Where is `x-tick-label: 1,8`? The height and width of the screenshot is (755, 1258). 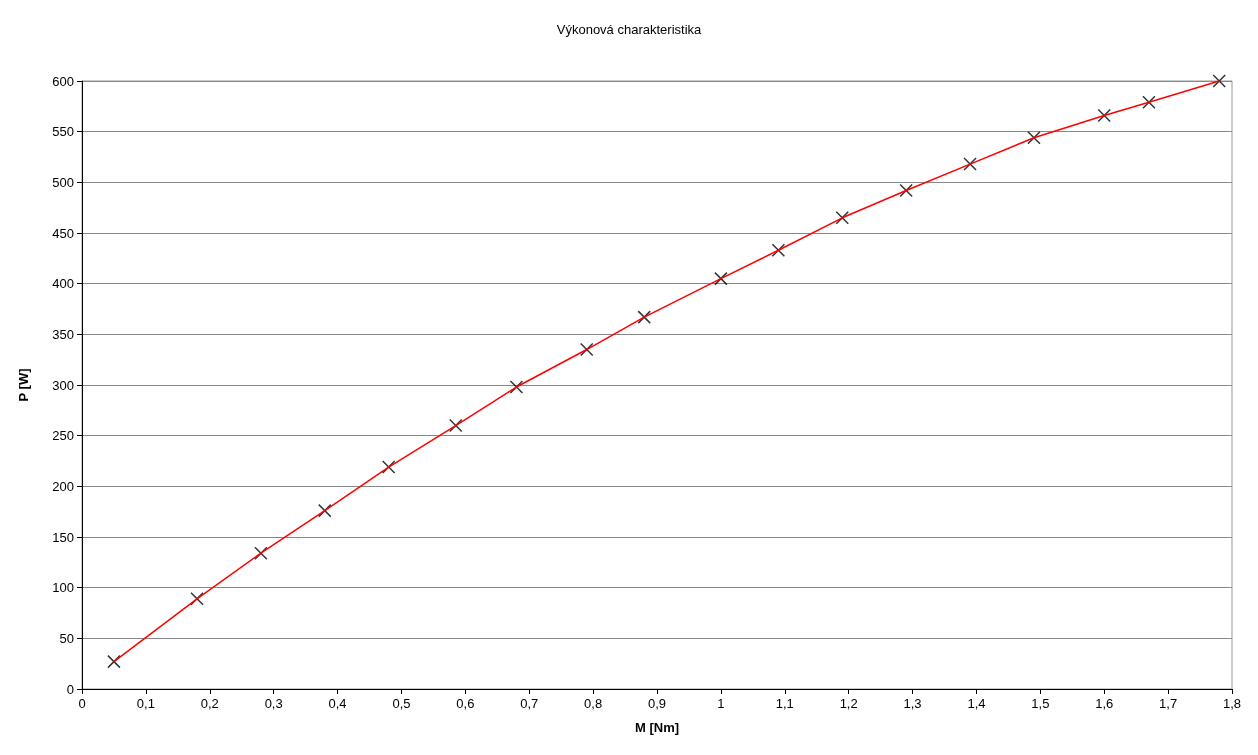
x-tick-label: 1,8 is located at coordinates (1232, 703).